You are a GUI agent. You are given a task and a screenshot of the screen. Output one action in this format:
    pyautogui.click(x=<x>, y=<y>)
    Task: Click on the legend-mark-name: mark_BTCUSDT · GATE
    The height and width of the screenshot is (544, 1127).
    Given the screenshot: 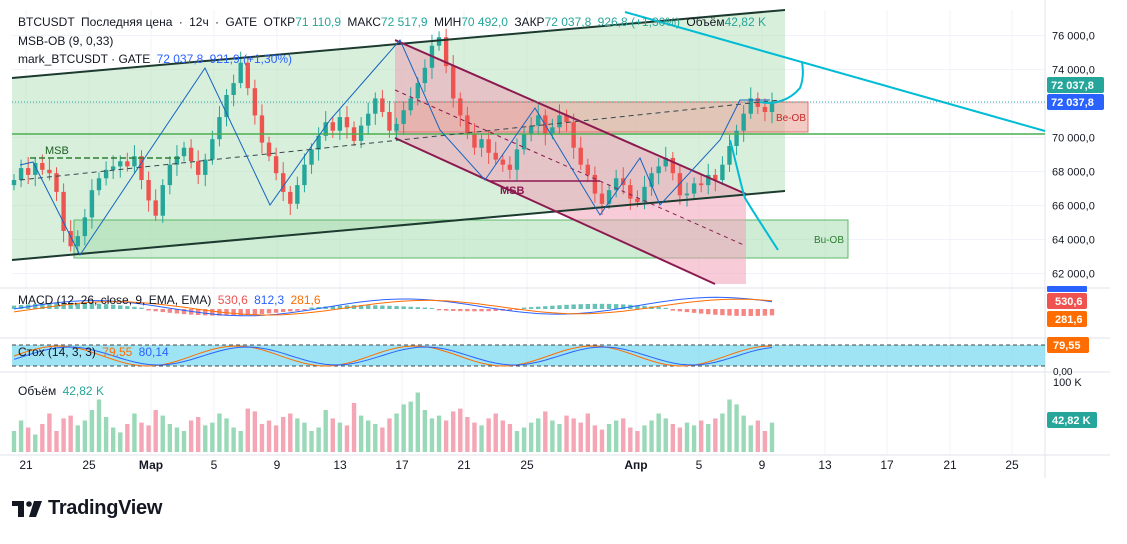 What is the action you would take?
    pyautogui.click(x=84, y=59)
    